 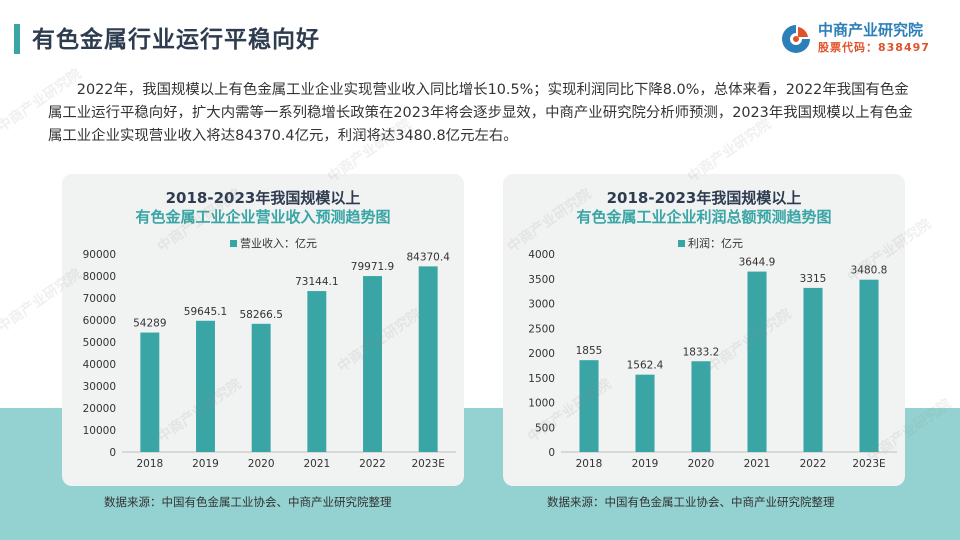 I want to click on logo-name: 中商产业研究院, so click(x=871, y=30).